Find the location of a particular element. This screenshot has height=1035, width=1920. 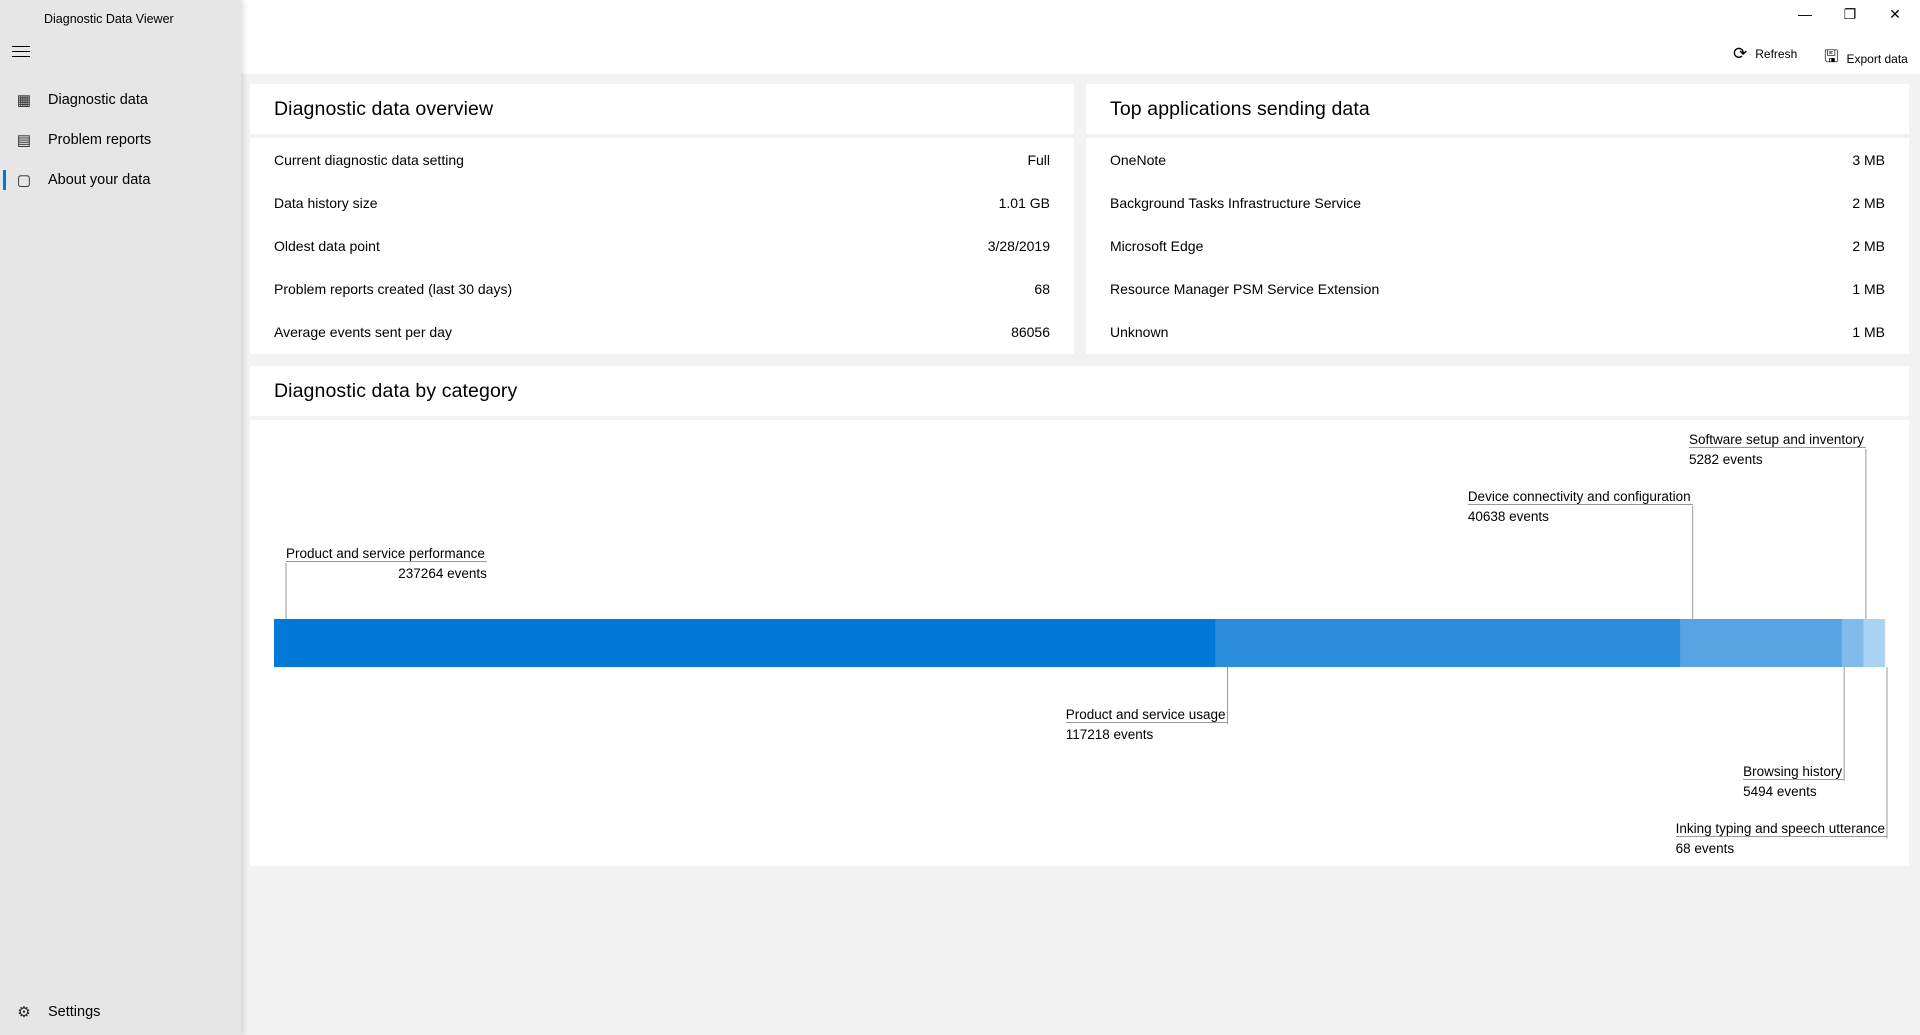

category-label: Product and service usage 117218 events is located at coordinates (1146, 725).